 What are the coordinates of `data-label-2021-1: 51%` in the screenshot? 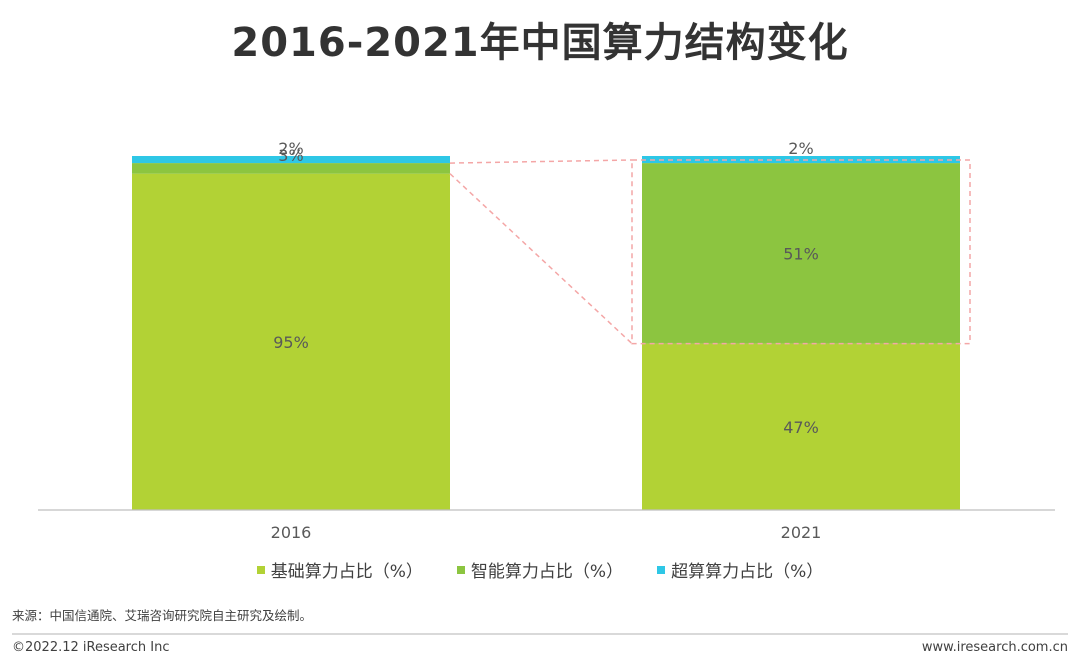 It's located at (801, 253).